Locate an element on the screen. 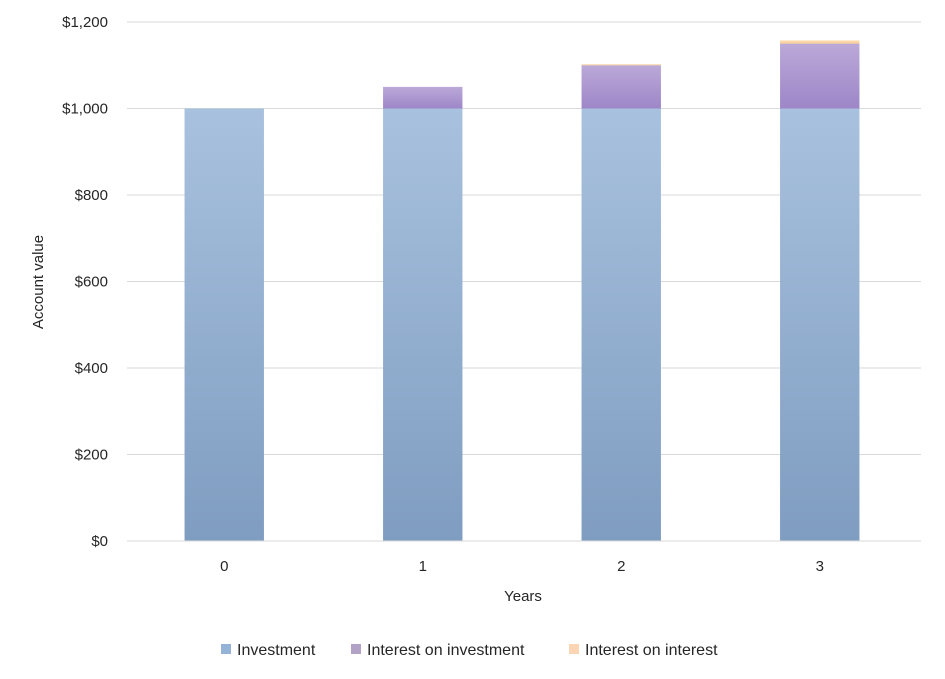 The image size is (945, 679). y-tick-label: $0 is located at coordinates (99, 541).